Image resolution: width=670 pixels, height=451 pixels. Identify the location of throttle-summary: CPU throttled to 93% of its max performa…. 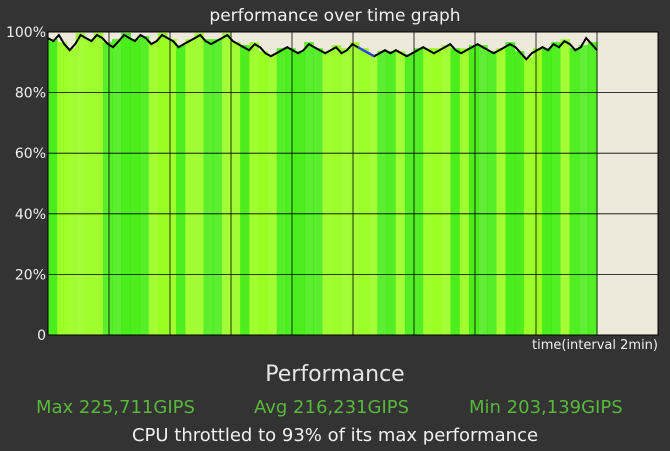
(335, 435).